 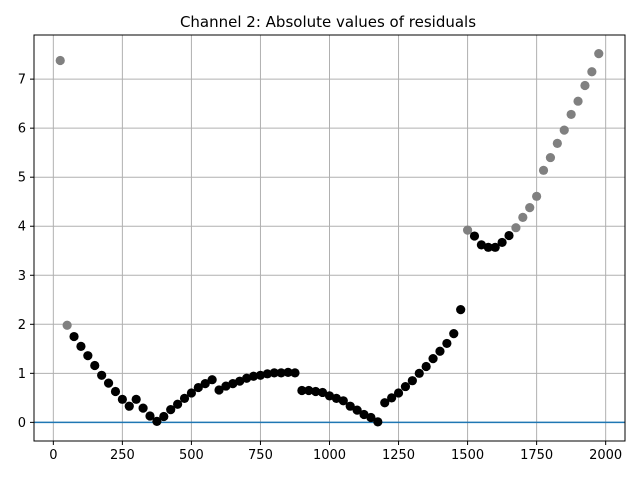 I want to click on y-axis: 0 1 2 3 4 5 6 7, so click(x=26, y=252).